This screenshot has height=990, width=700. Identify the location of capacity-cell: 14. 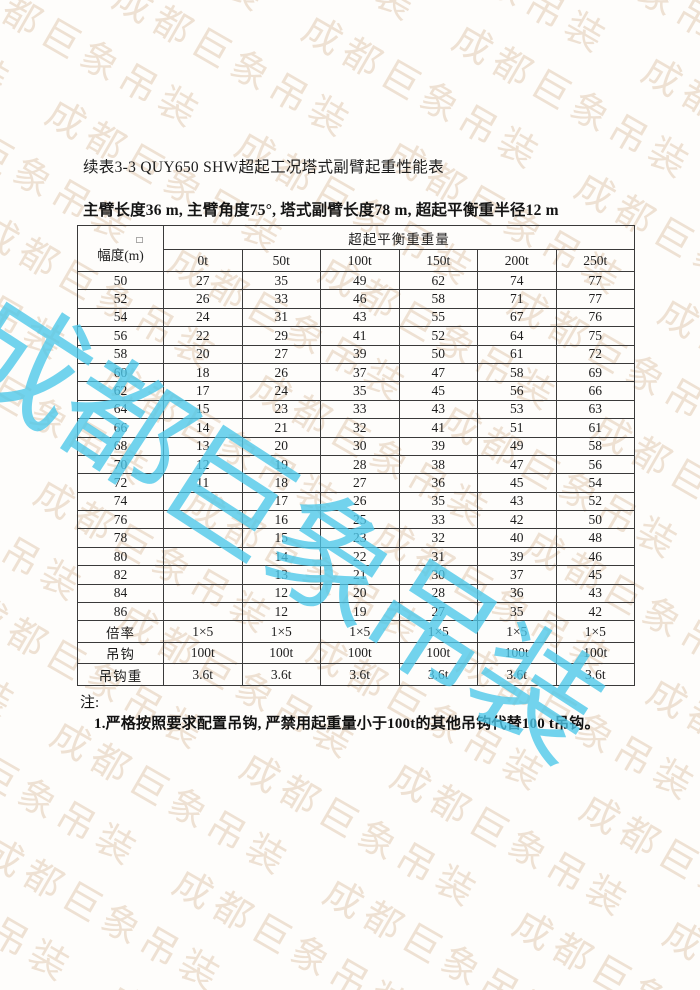
(203, 428).